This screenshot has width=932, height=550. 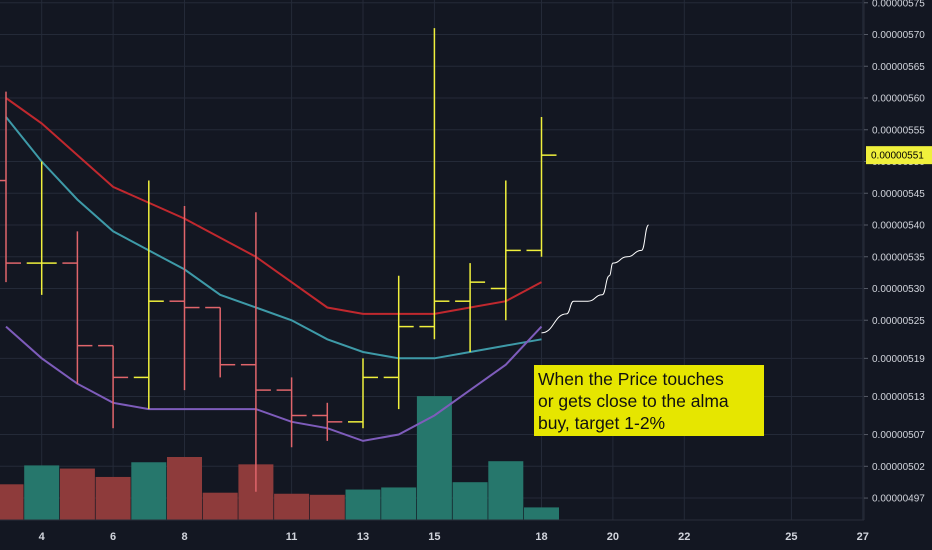 I want to click on time-axis: 4 6 8 11 13 15 18 20 22 25 27, so click(x=454, y=537).